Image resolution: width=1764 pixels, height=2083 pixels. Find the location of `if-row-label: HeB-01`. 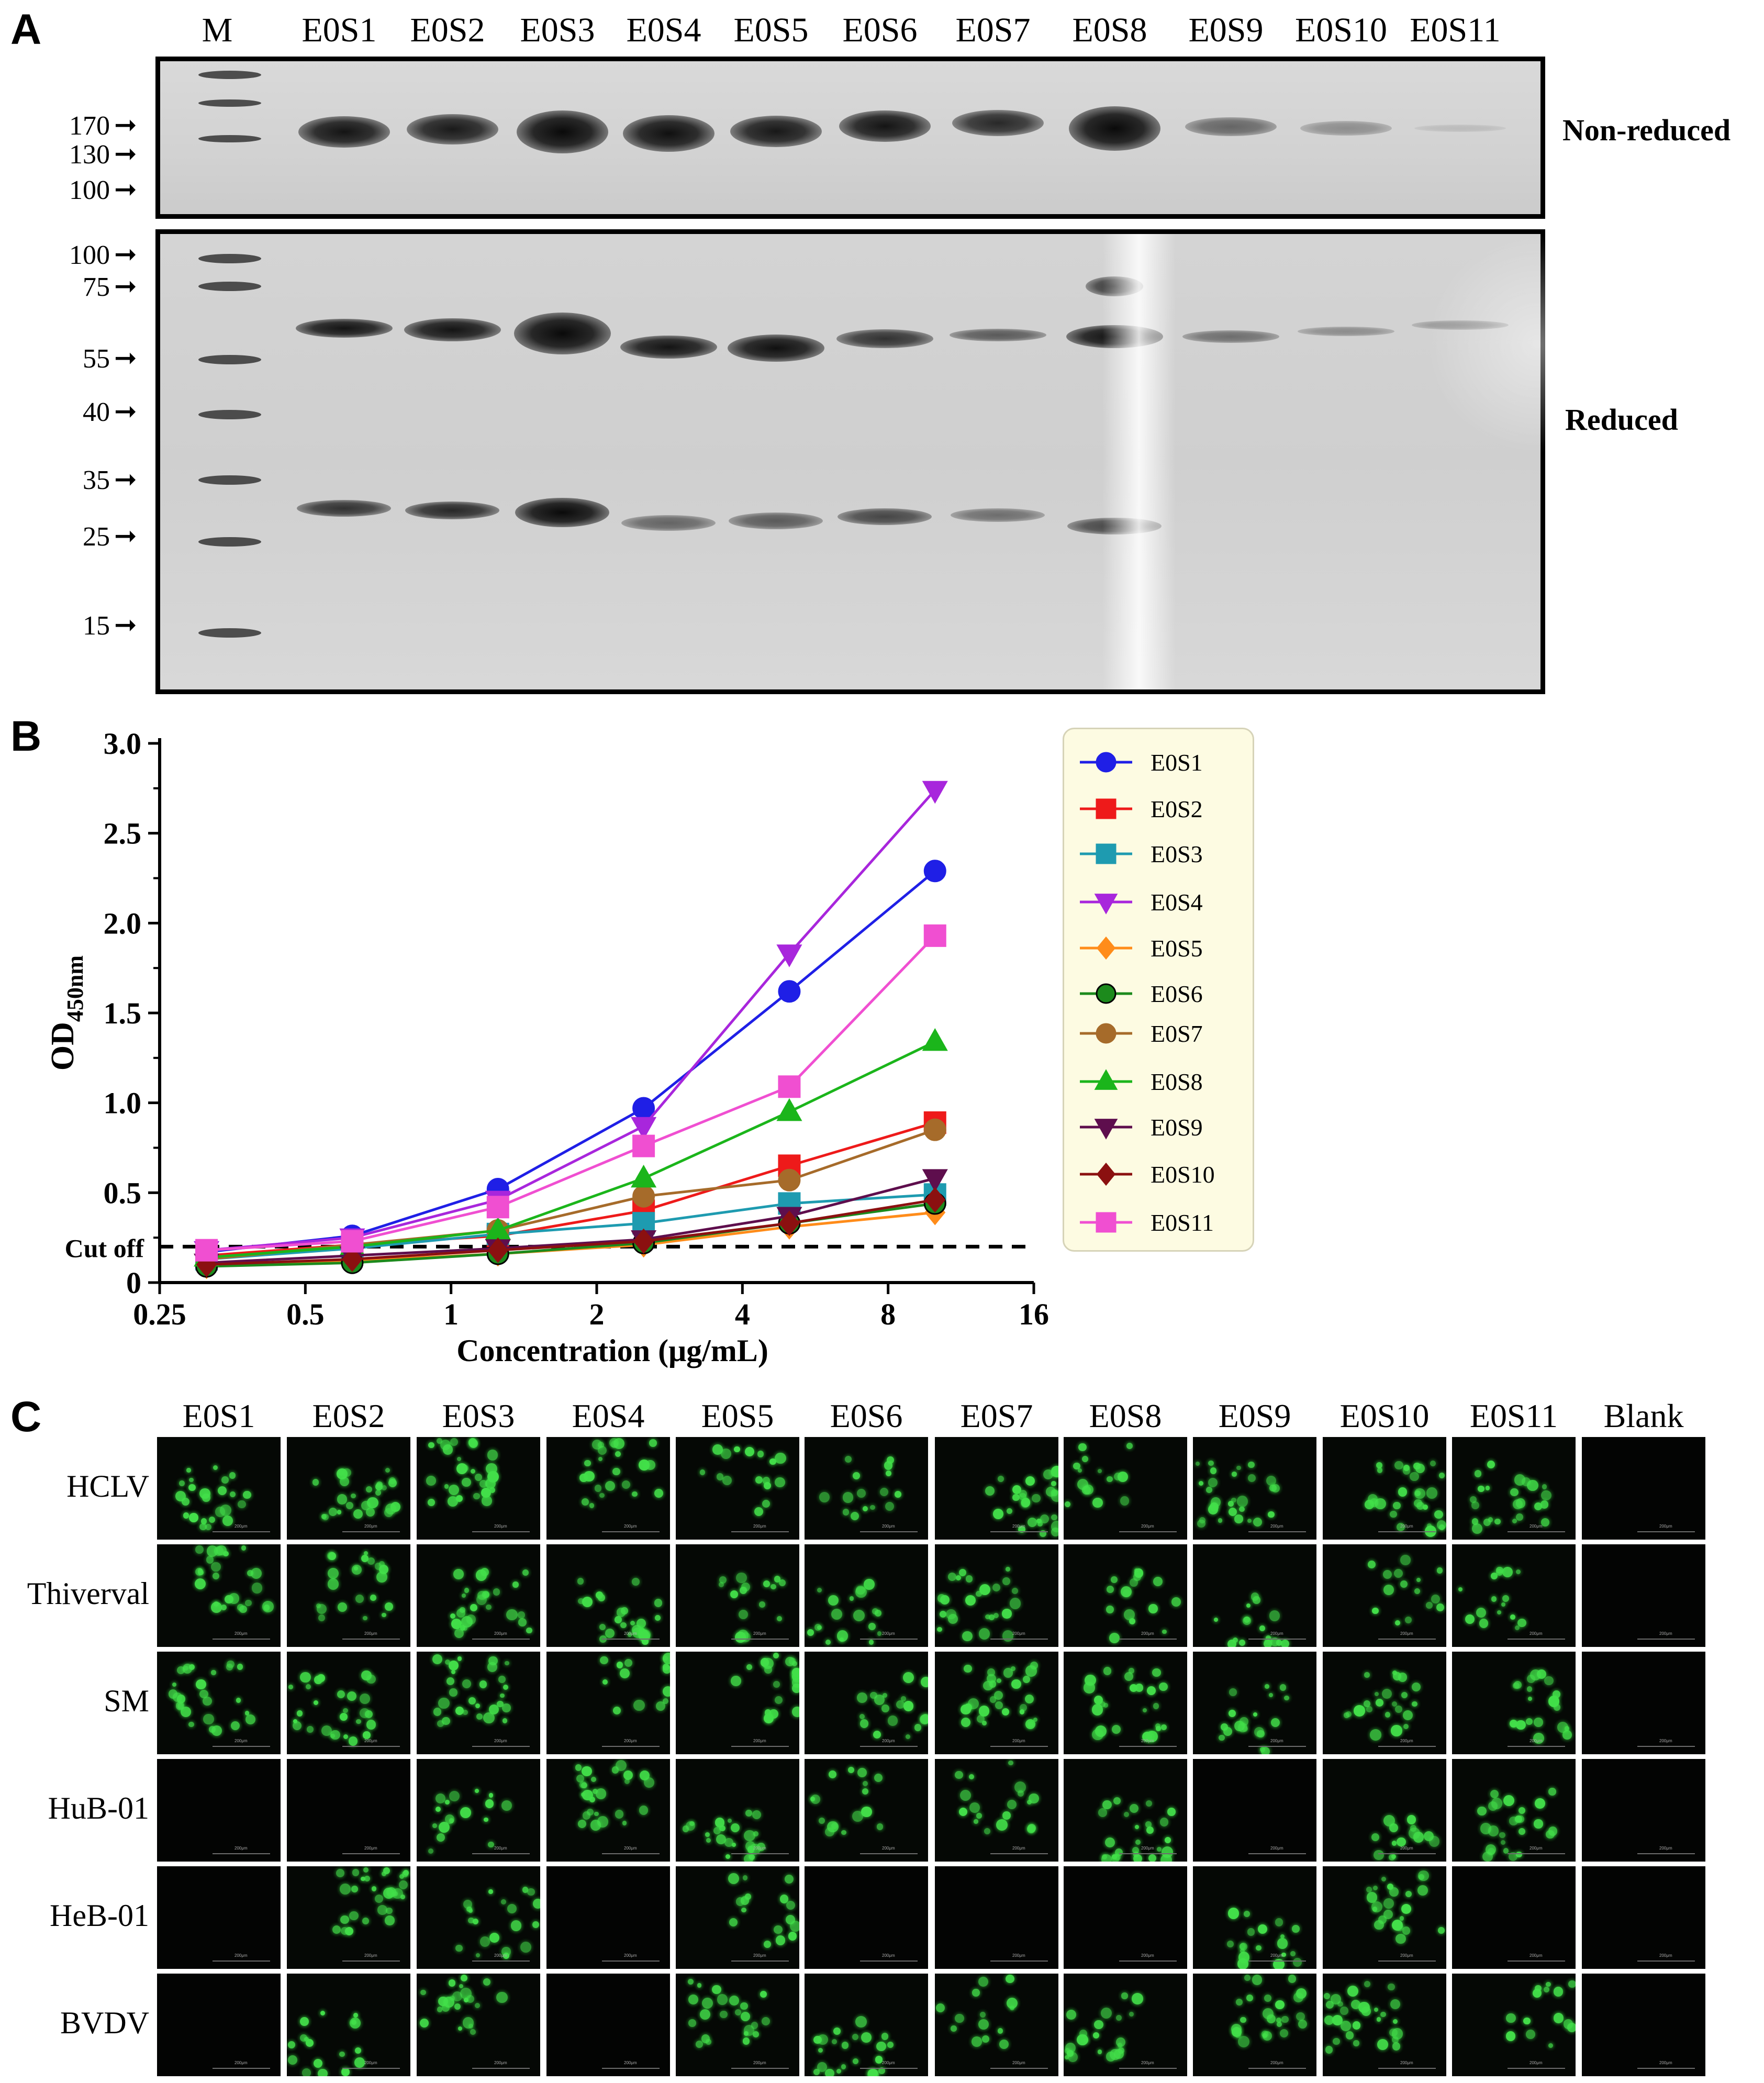

if-row-label: HeB-01 is located at coordinates (99, 1915).